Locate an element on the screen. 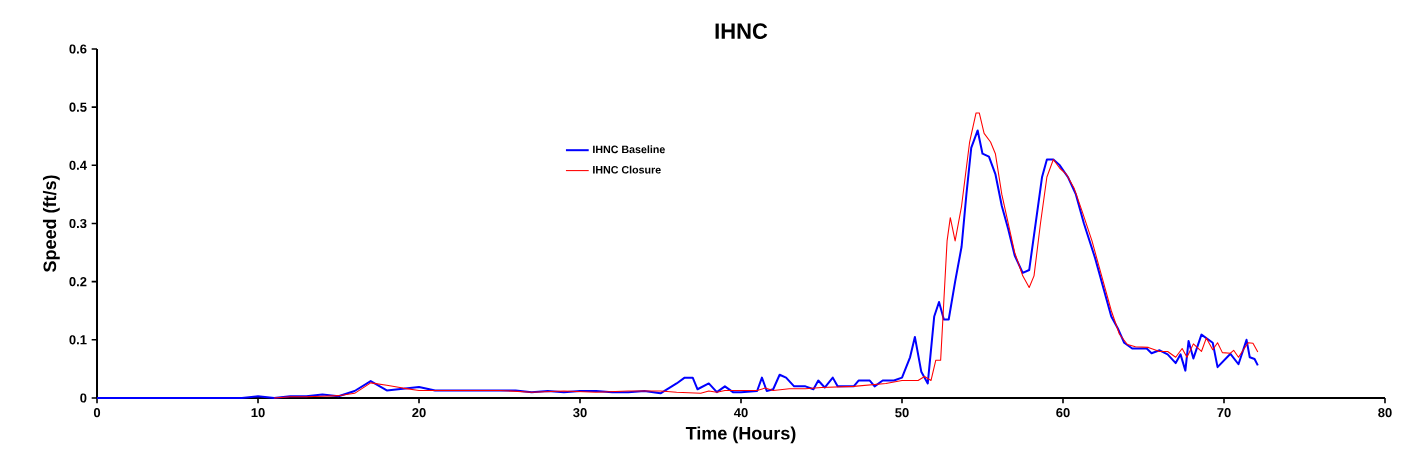 This screenshot has height=473, width=1402. x-tick-label: 50 is located at coordinates (902, 413).